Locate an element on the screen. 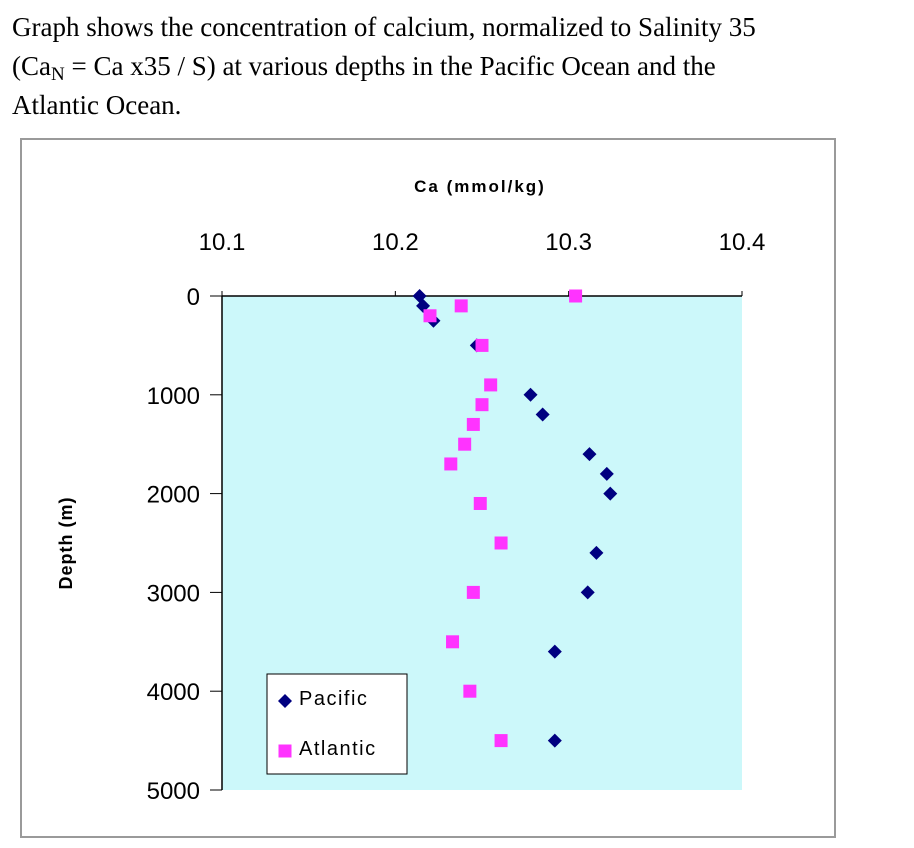 The width and height of the screenshot is (914, 848). series-pacific is located at coordinates (515, 518).